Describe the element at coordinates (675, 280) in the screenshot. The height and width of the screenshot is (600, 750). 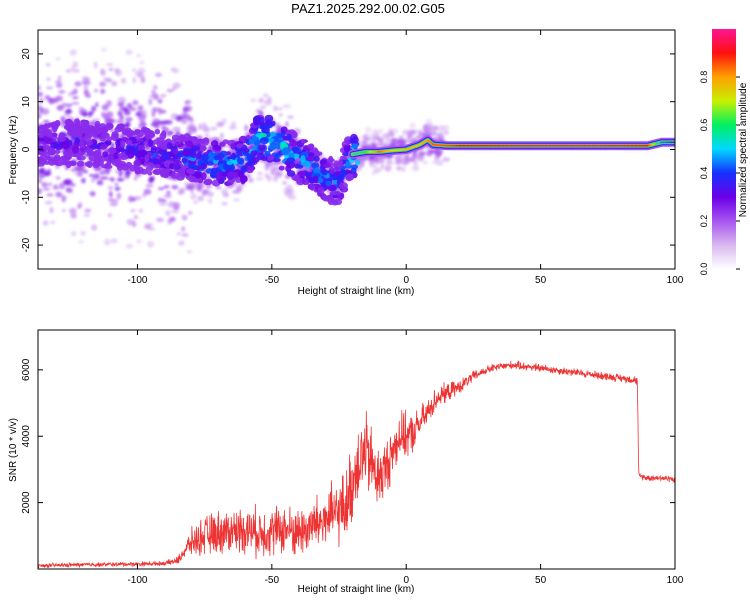
I see `spectrogram-x-tick-label: 100` at that location.